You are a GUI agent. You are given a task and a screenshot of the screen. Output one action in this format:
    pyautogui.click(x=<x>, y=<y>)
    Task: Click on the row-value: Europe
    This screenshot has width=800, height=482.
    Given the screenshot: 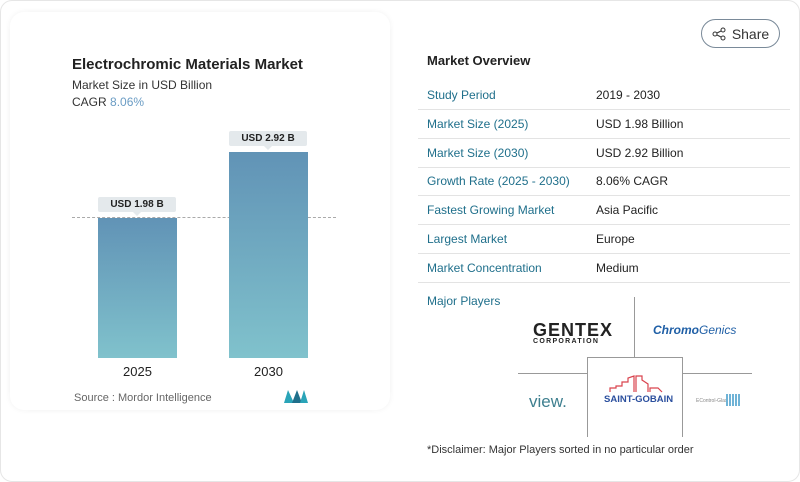 What is the action you would take?
    pyautogui.click(x=615, y=239)
    